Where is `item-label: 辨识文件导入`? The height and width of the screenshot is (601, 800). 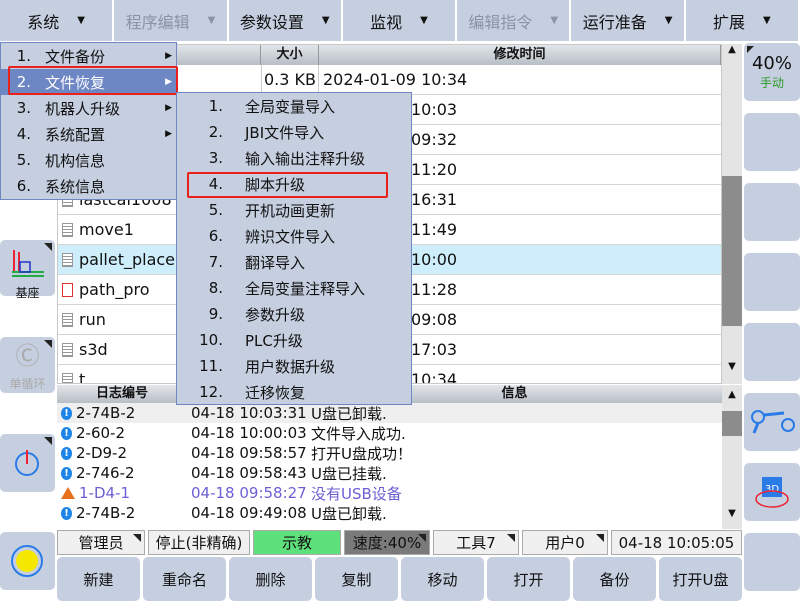
item-label: 辨识文件导入 is located at coordinates (290, 236).